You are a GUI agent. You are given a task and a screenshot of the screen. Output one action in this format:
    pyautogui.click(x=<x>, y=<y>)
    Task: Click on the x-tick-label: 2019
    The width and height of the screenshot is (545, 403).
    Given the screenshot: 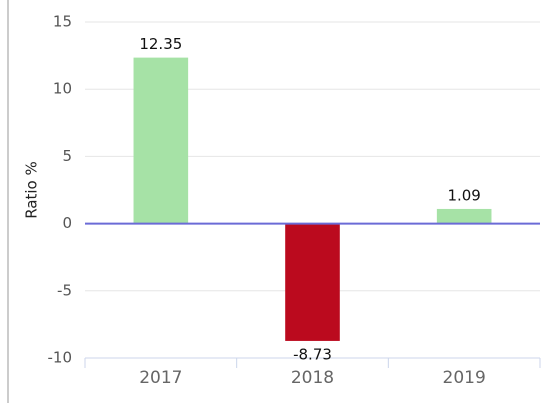 What is the action you would take?
    pyautogui.click(x=464, y=378)
    